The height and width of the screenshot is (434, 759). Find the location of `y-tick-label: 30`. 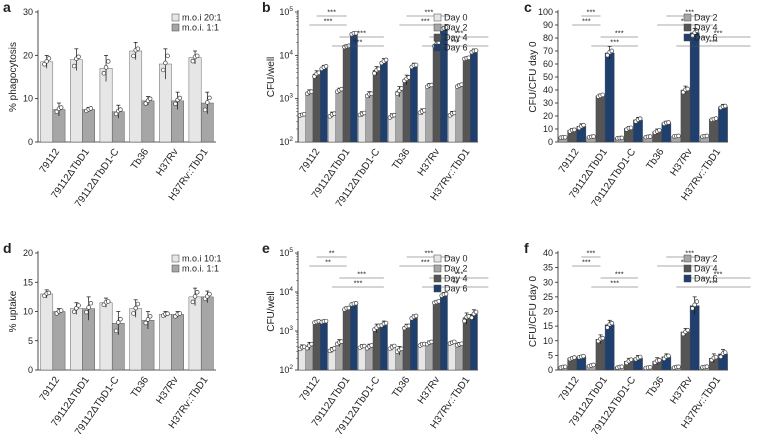

y-tick-label: 30 is located at coordinates (28, 12).